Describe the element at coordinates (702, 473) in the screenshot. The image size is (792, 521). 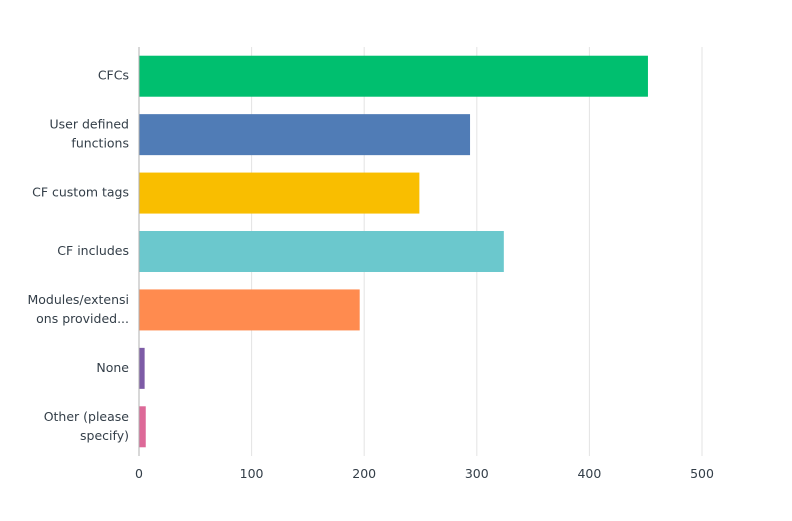
I see `x-tick-label: 500` at that location.